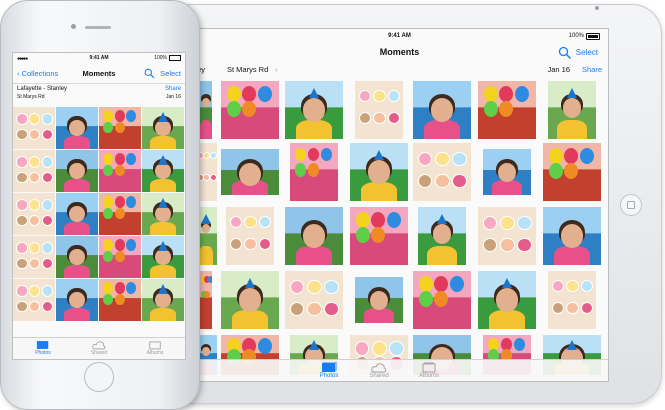 The width and height of the screenshot is (665, 410). I want to click on chevron-left-icon: ‹, so click(19, 73).